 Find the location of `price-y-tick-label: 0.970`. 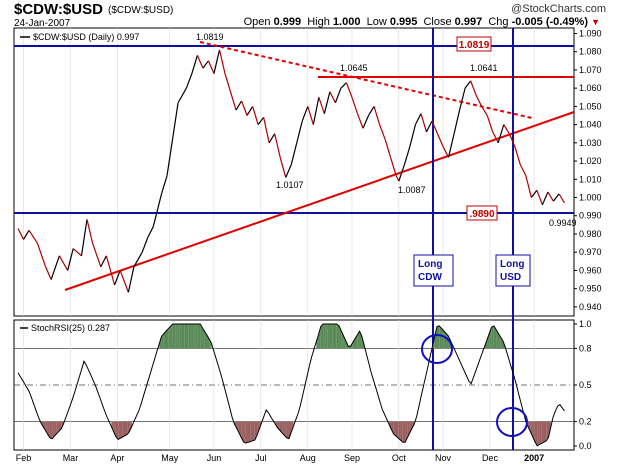

price-y-tick-label: 0.970 is located at coordinates (590, 252).